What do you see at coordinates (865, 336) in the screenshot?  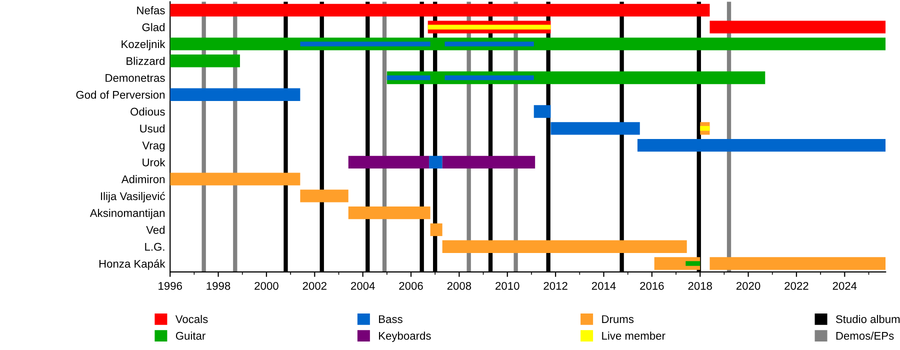 I see `legend-label: Demos/EPs` at bounding box center [865, 336].